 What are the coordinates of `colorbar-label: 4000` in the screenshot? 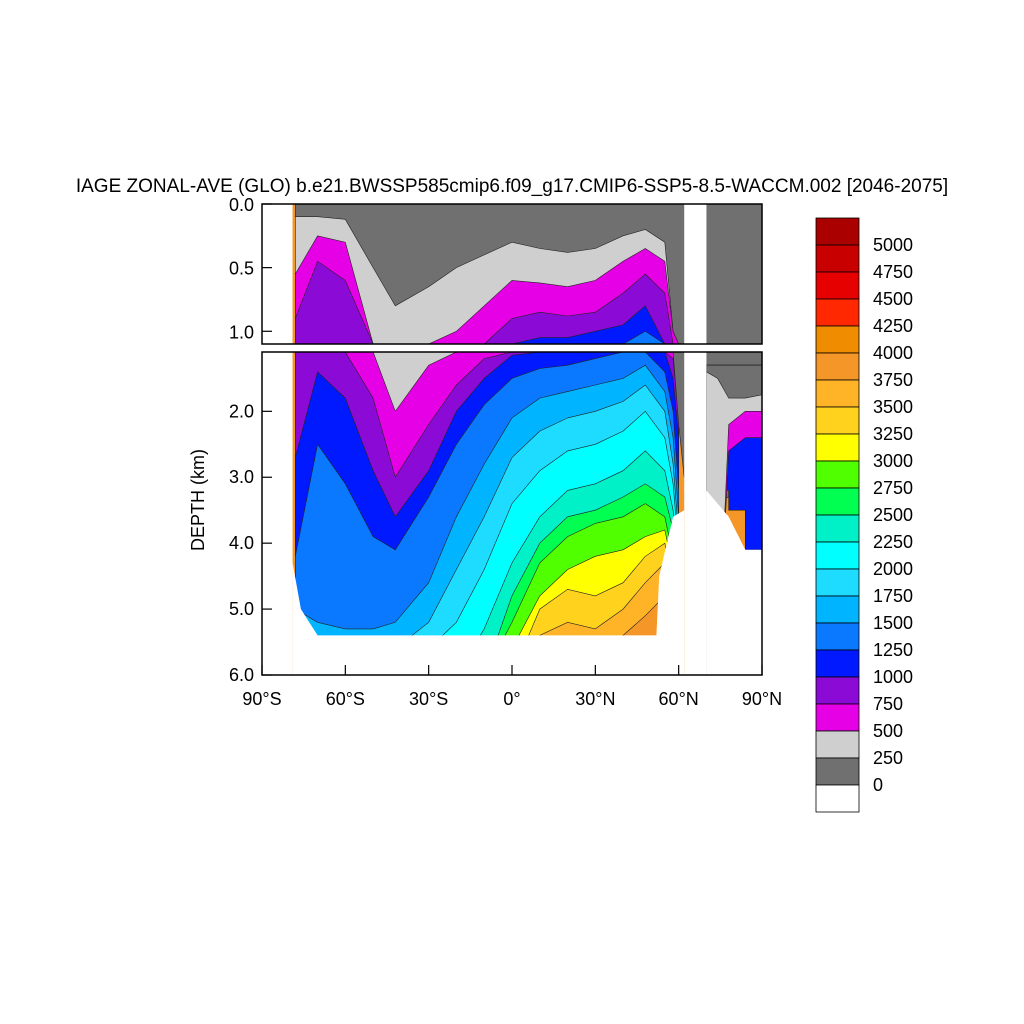 It's located at (893, 353).